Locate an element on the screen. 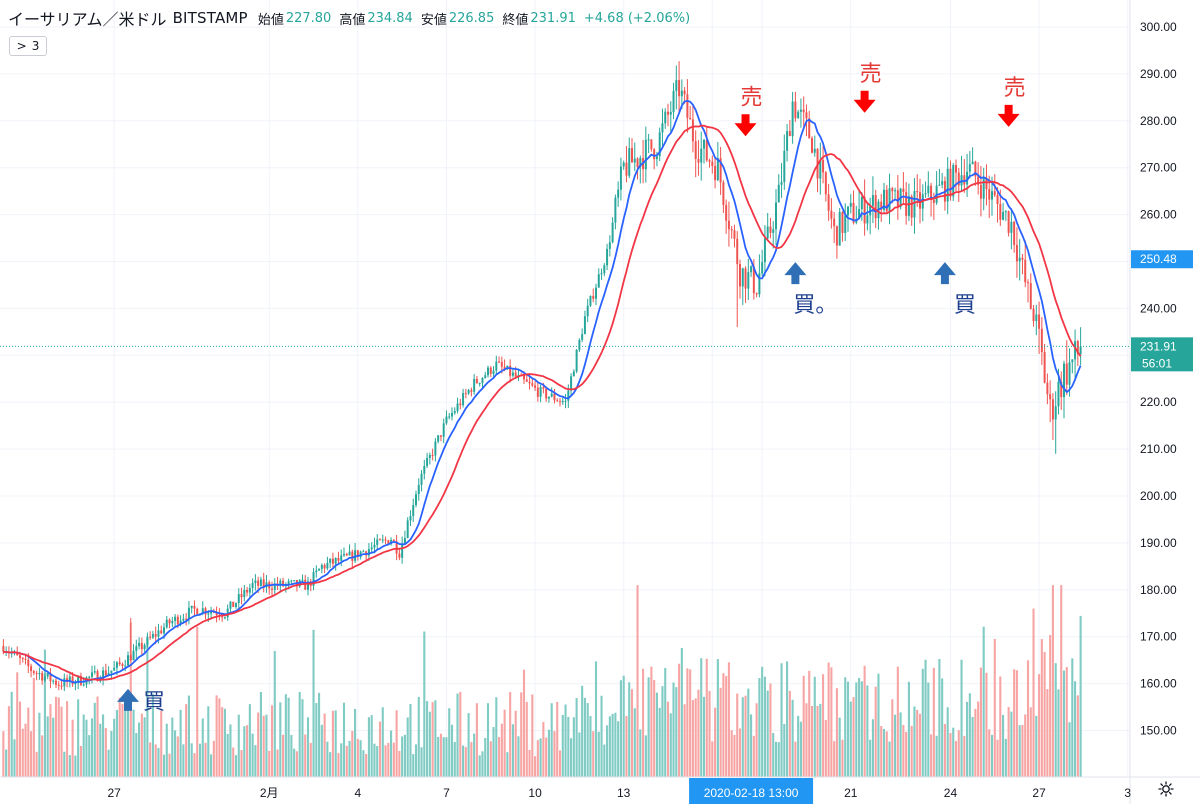  gear-icon is located at coordinates (1166, 789).